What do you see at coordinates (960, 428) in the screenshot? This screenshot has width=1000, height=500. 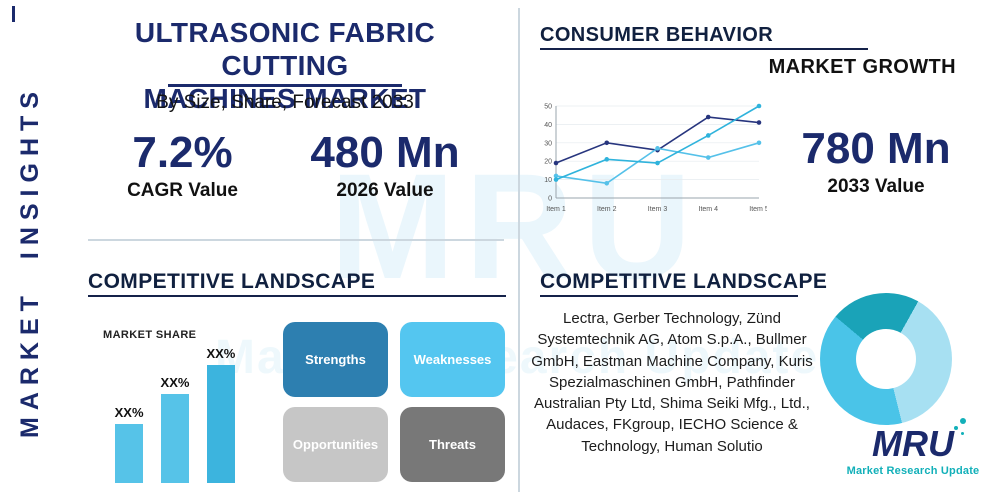 I see `logo-dots-icon` at bounding box center [960, 428].